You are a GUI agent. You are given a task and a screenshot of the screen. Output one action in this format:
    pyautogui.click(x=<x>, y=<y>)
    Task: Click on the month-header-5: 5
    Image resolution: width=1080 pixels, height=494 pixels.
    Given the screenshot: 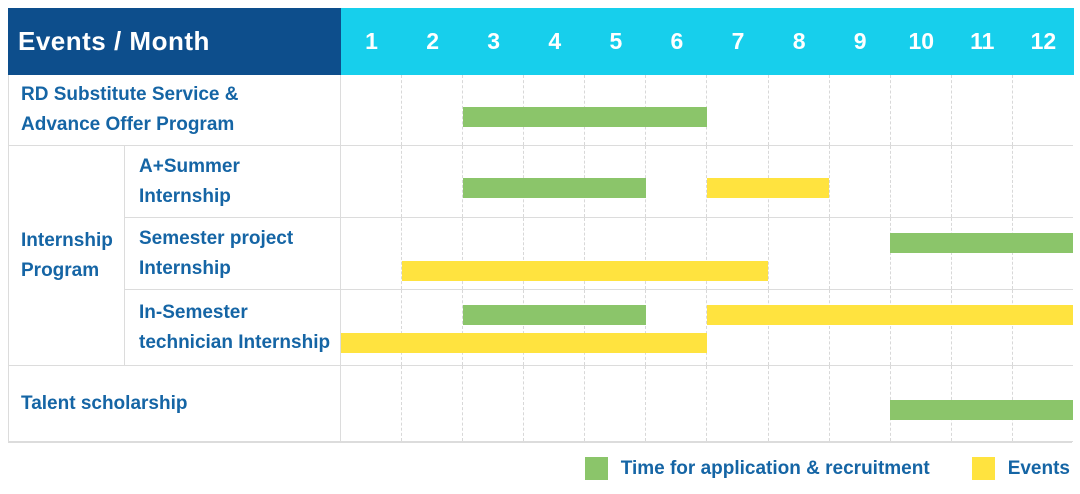 What is the action you would take?
    pyautogui.click(x=616, y=41)
    